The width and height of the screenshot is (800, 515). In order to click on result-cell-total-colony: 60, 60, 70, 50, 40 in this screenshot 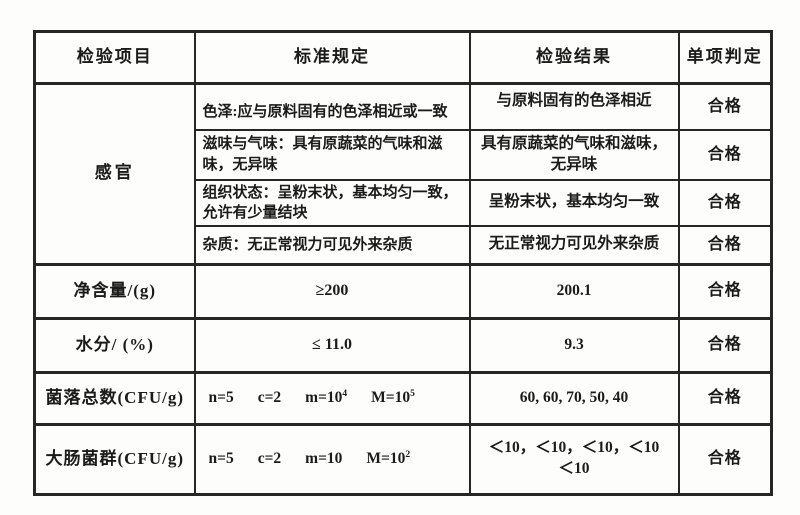, I will do `click(574, 397)`.